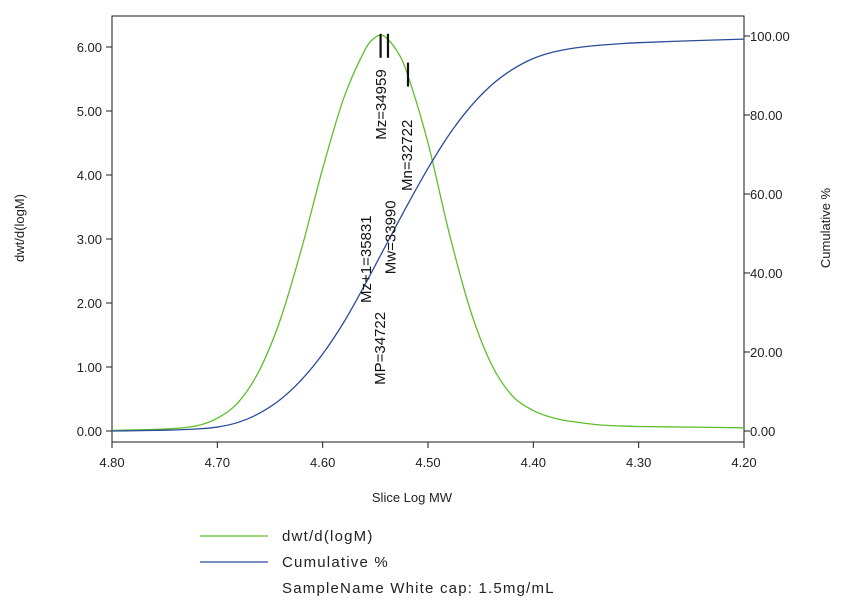 The image size is (842, 600). I want to click on x-axis-title: Slice Log MW, so click(412, 497).